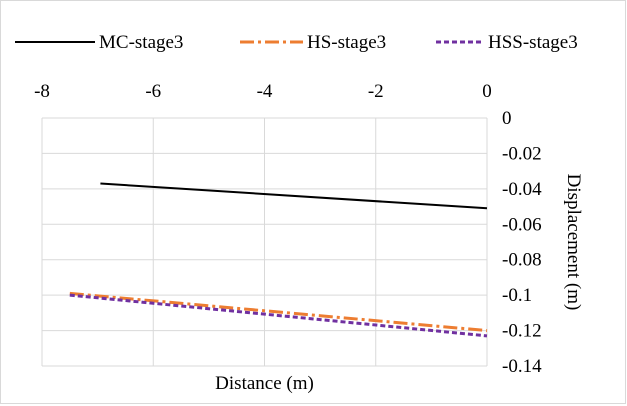  I want to click on series-line-hs-stage3, so click(278, 312).